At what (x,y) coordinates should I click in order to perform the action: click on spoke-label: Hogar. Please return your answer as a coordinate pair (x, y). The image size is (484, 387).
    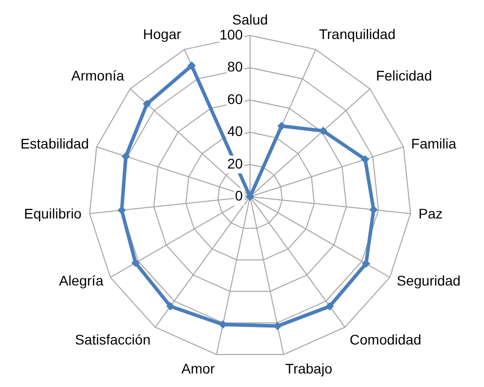
    Looking at the image, I should click on (162, 34).